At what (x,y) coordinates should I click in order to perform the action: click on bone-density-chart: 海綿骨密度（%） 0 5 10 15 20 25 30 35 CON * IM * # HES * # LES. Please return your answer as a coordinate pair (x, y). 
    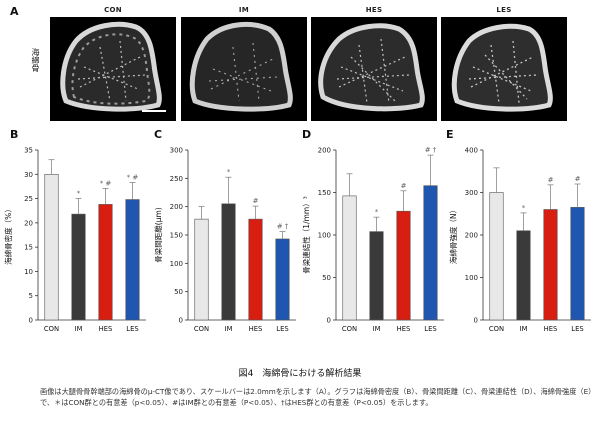
    Looking at the image, I should click on (74, 240).